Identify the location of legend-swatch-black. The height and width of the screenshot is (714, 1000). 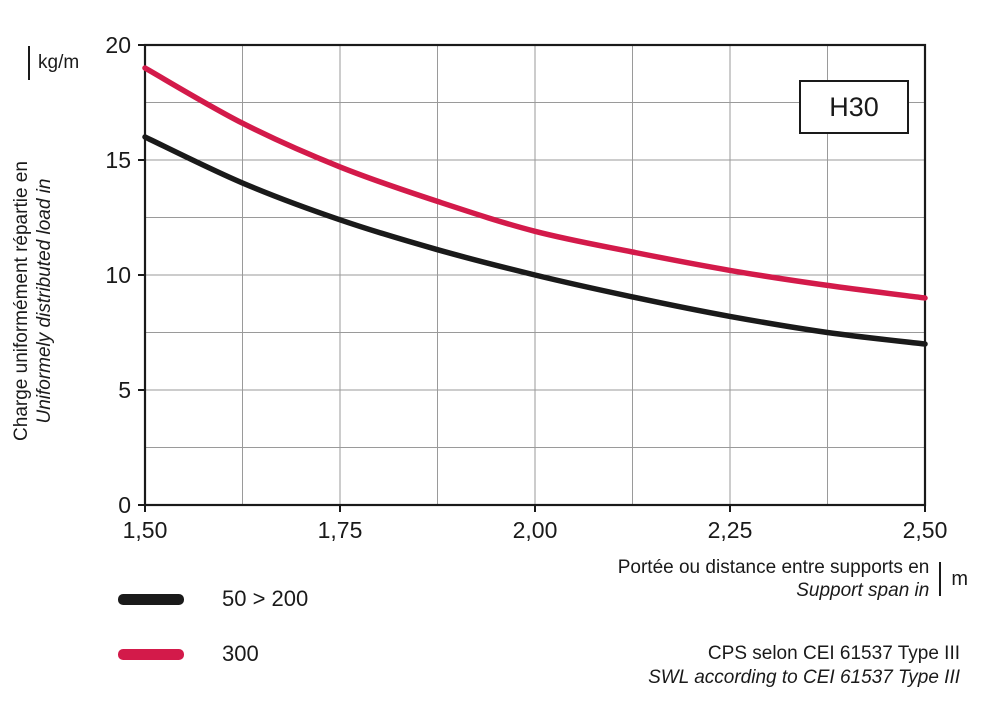
(151, 599).